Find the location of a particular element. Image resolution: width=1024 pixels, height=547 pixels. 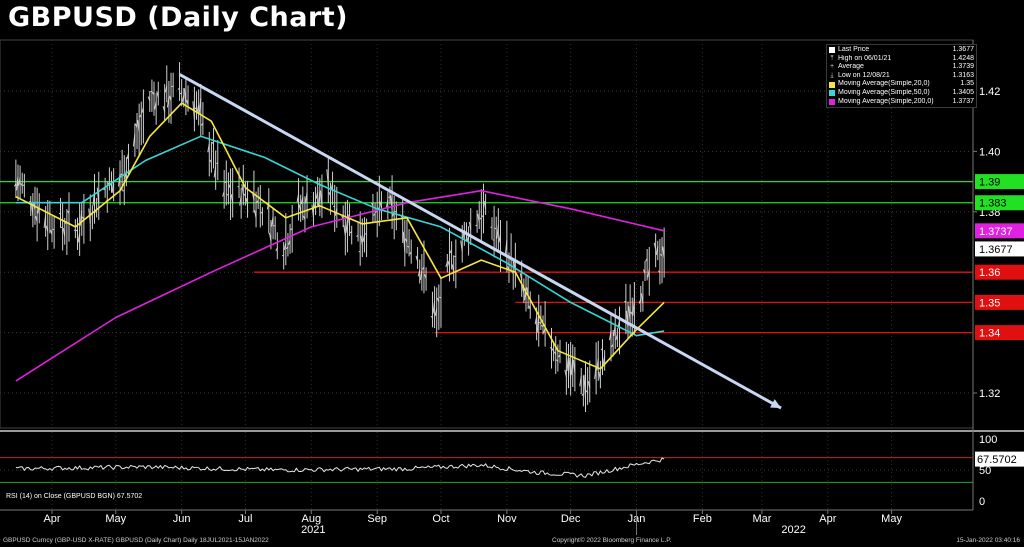

x-tick-label: Jun is located at coordinates (182, 519).